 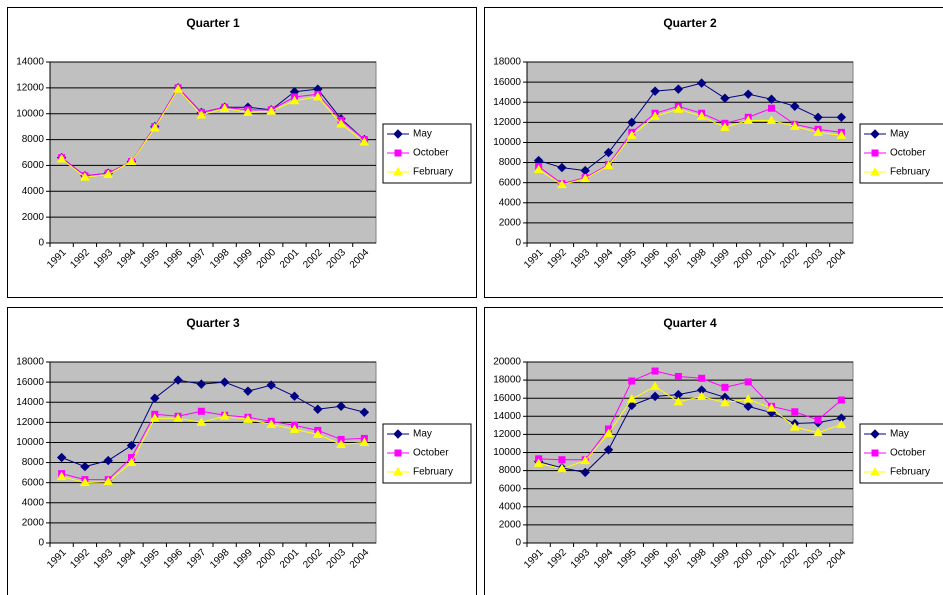 What do you see at coordinates (518, 243) in the screenshot?
I see `y-tick-label: 0` at bounding box center [518, 243].